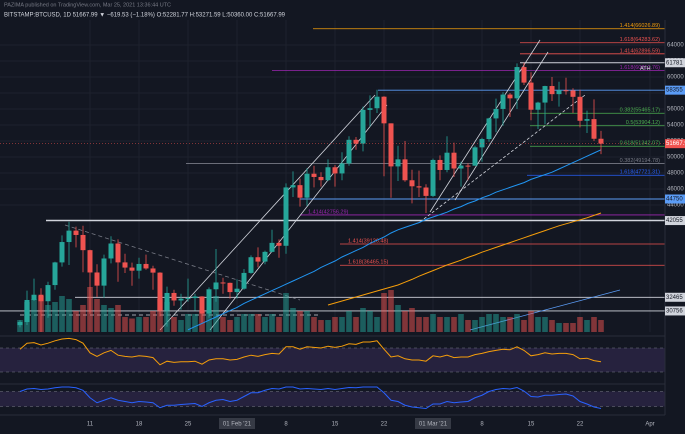 This screenshot has width=685, height=434. What do you see at coordinates (675, 78) in the screenshot?
I see `y-tick-label: 60000` at bounding box center [675, 78].